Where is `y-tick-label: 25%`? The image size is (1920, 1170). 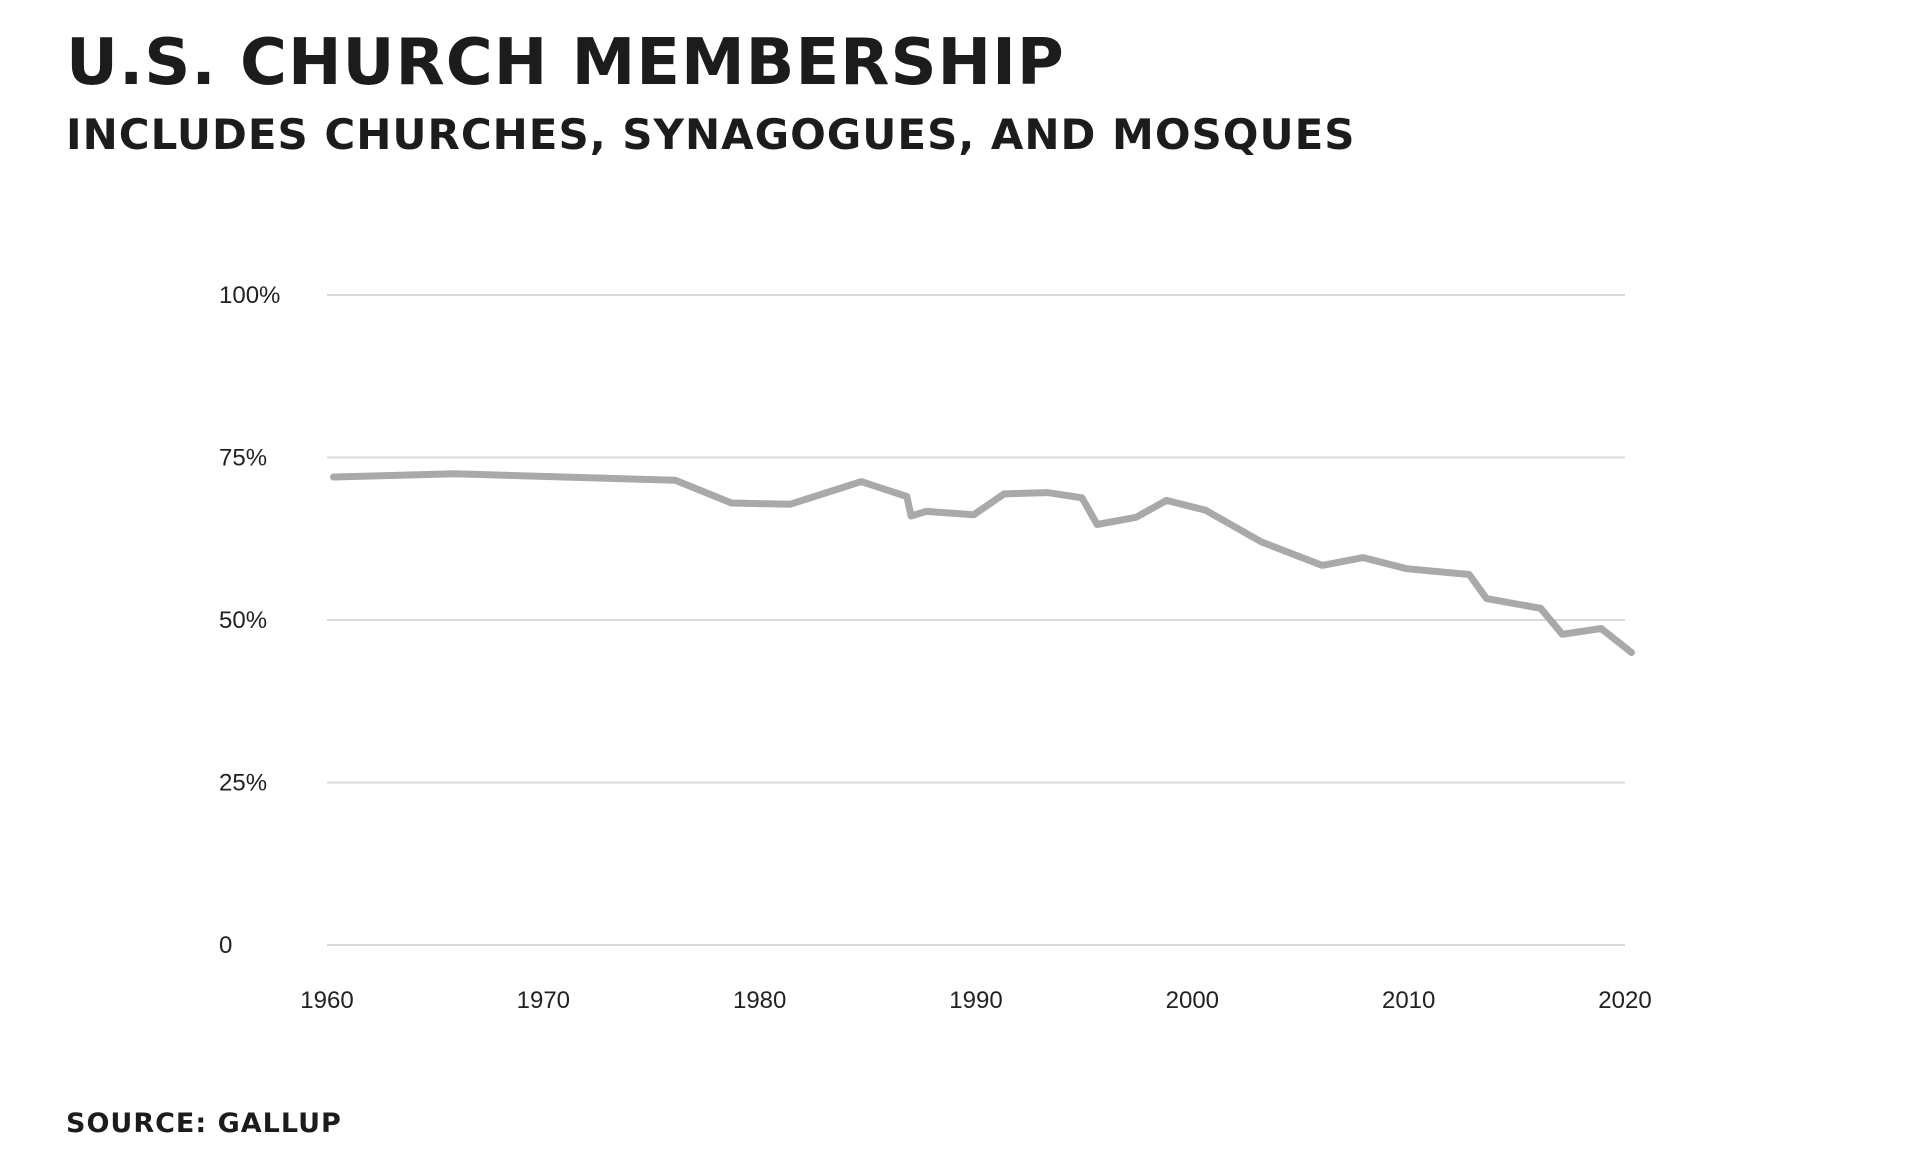
y-tick-label: 25% is located at coordinates (243, 783).